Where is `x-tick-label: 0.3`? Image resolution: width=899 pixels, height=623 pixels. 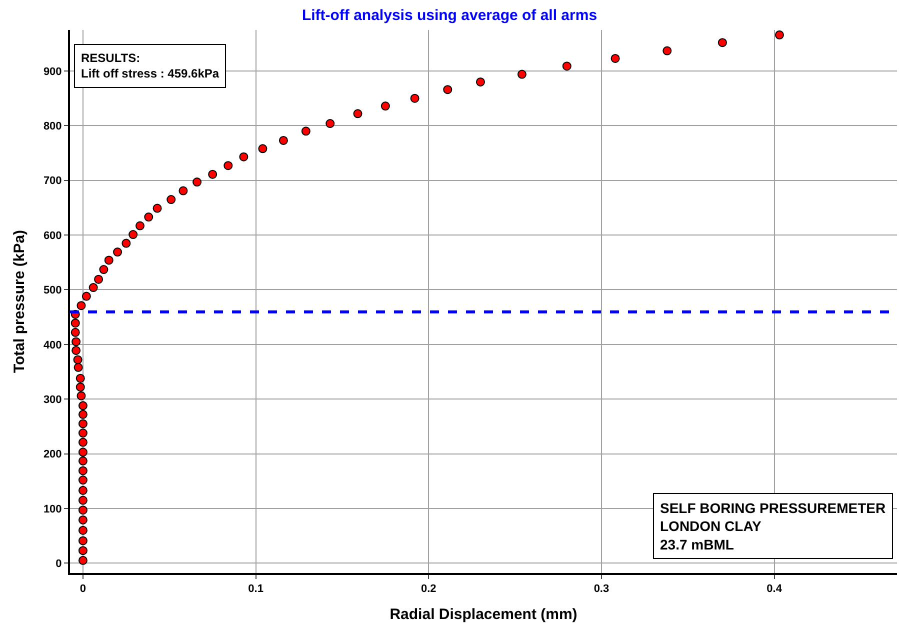 x-tick-label: 0.3 is located at coordinates (602, 589).